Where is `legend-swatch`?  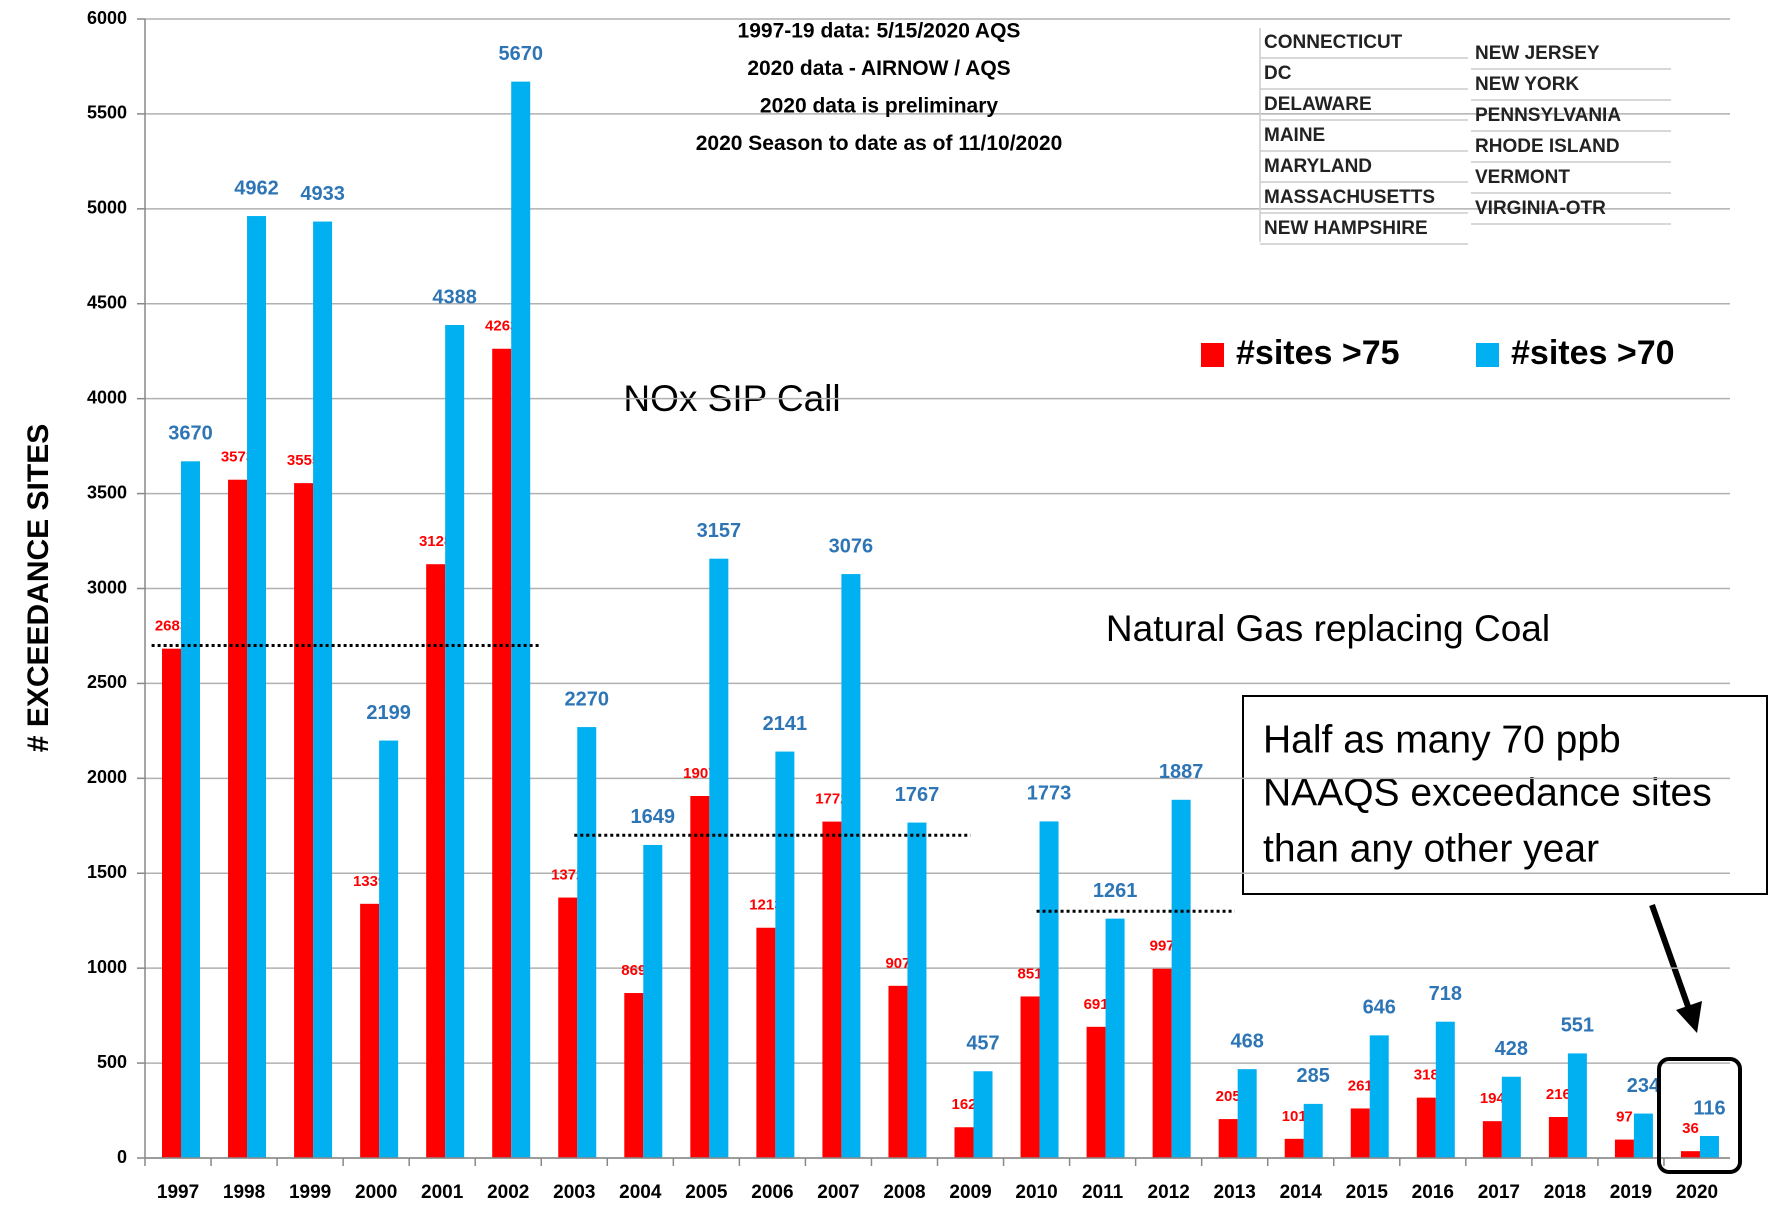
legend-swatch is located at coordinates (1212, 355).